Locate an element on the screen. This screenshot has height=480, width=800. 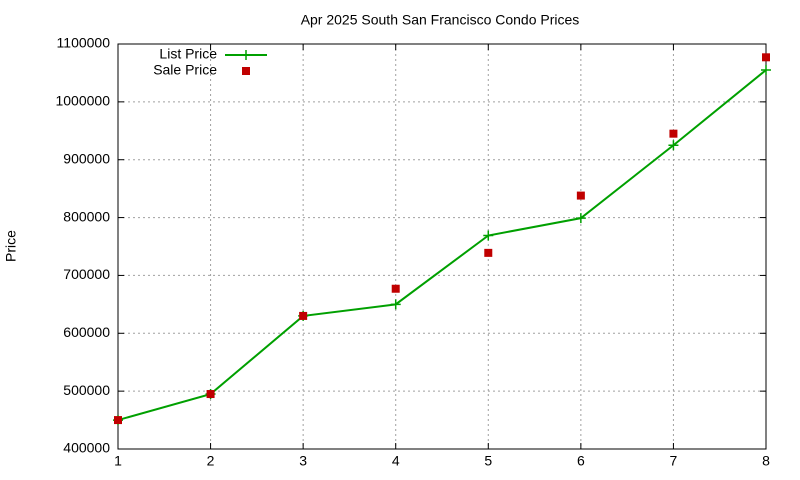
y-tick-label: 1000000 is located at coordinates (82, 101).